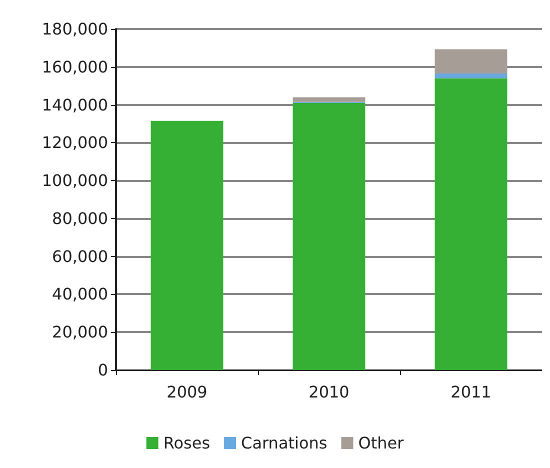 The image size is (550, 468). What do you see at coordinates (381, 443) in the screenshot?
I see `legend-label: Other` at bounding box center [381, 443].